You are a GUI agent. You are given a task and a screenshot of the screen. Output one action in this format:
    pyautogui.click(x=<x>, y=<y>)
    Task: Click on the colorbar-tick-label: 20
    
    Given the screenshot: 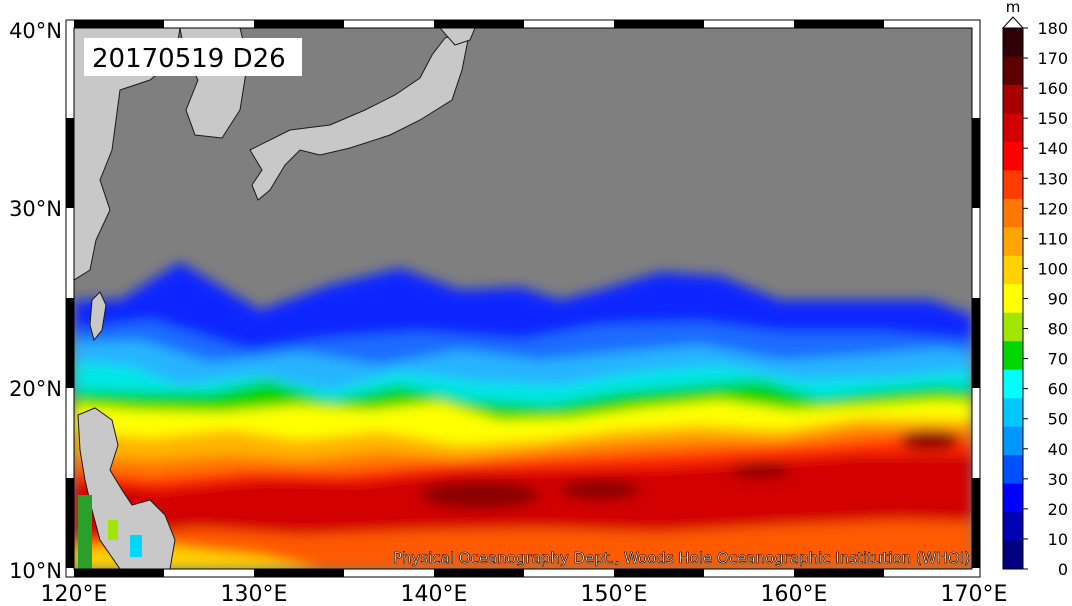 What is the action you would take?
    pyautogui.click(x=1058, y=509)
    